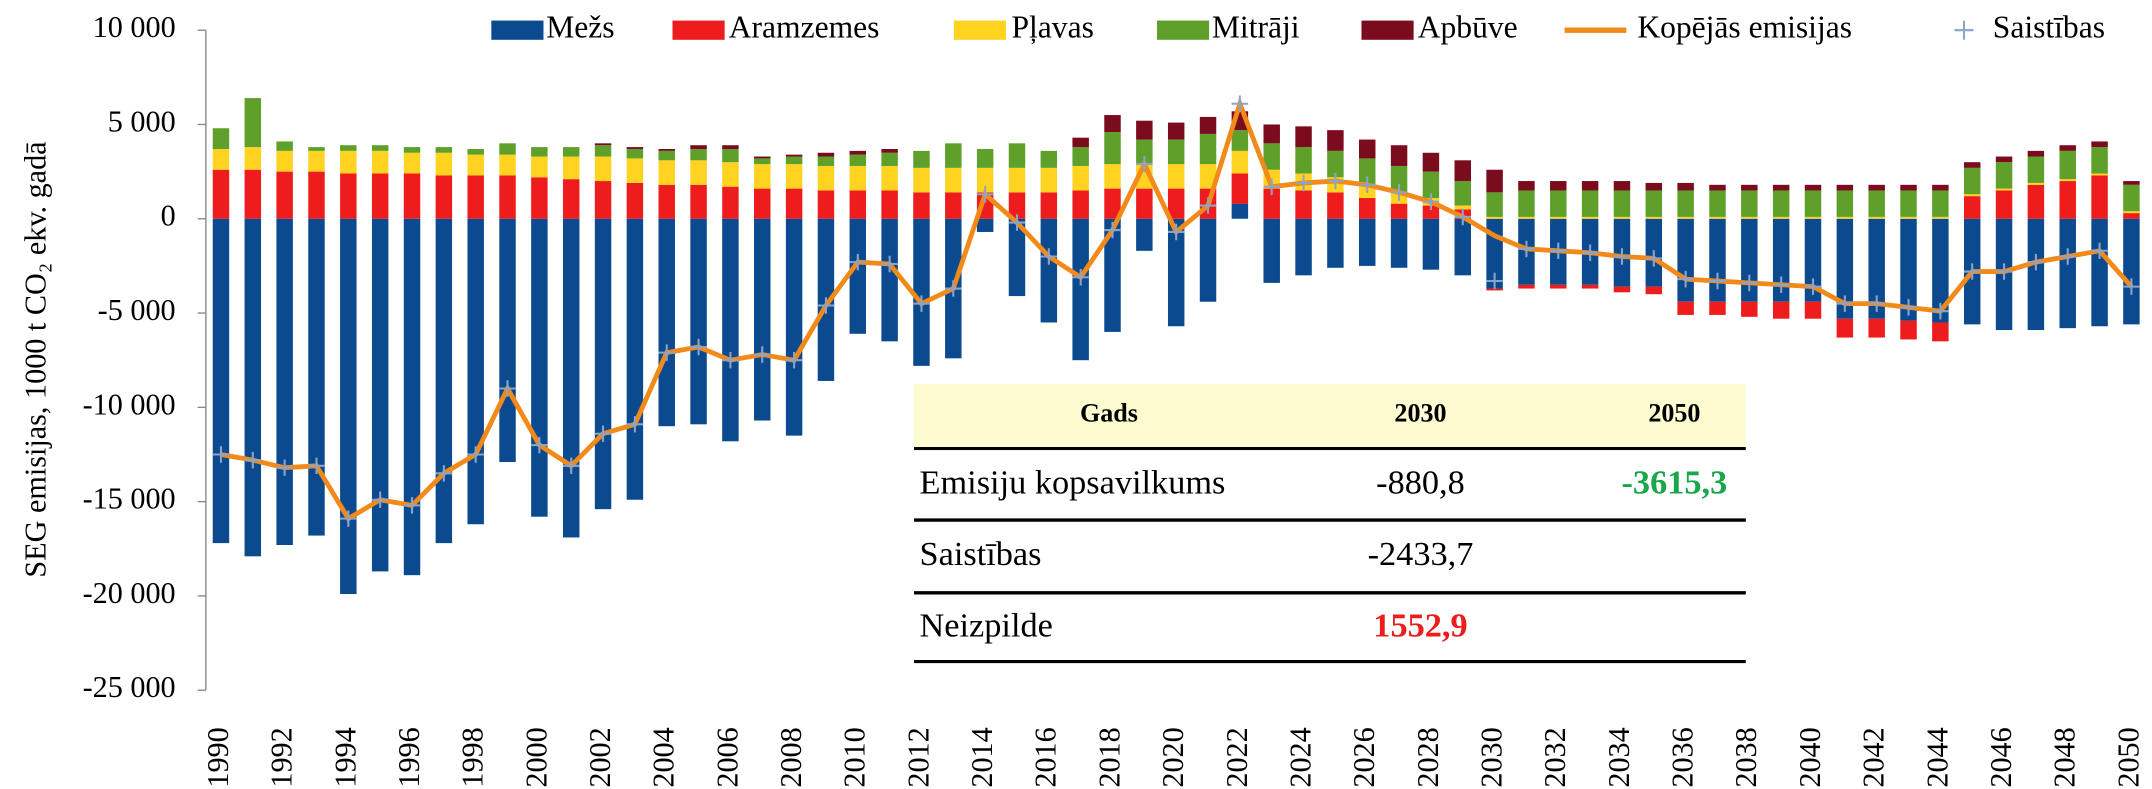  What do you see at coordinates (981, 554) in the screenshot?
I see `table-cell: Saistības` at bounding box center [981, 554].